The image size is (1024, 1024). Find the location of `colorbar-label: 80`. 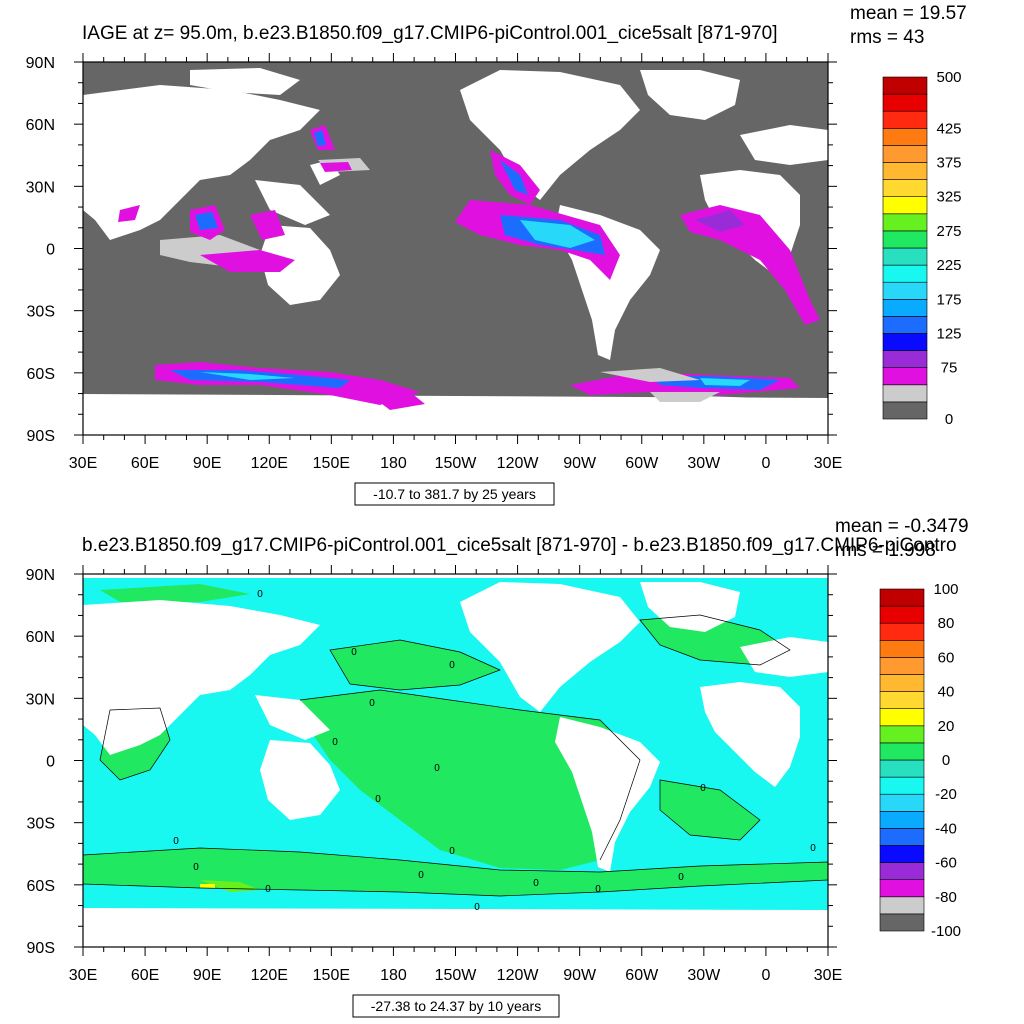

colorbar-label: 80 is located at coordinates (946, 623).